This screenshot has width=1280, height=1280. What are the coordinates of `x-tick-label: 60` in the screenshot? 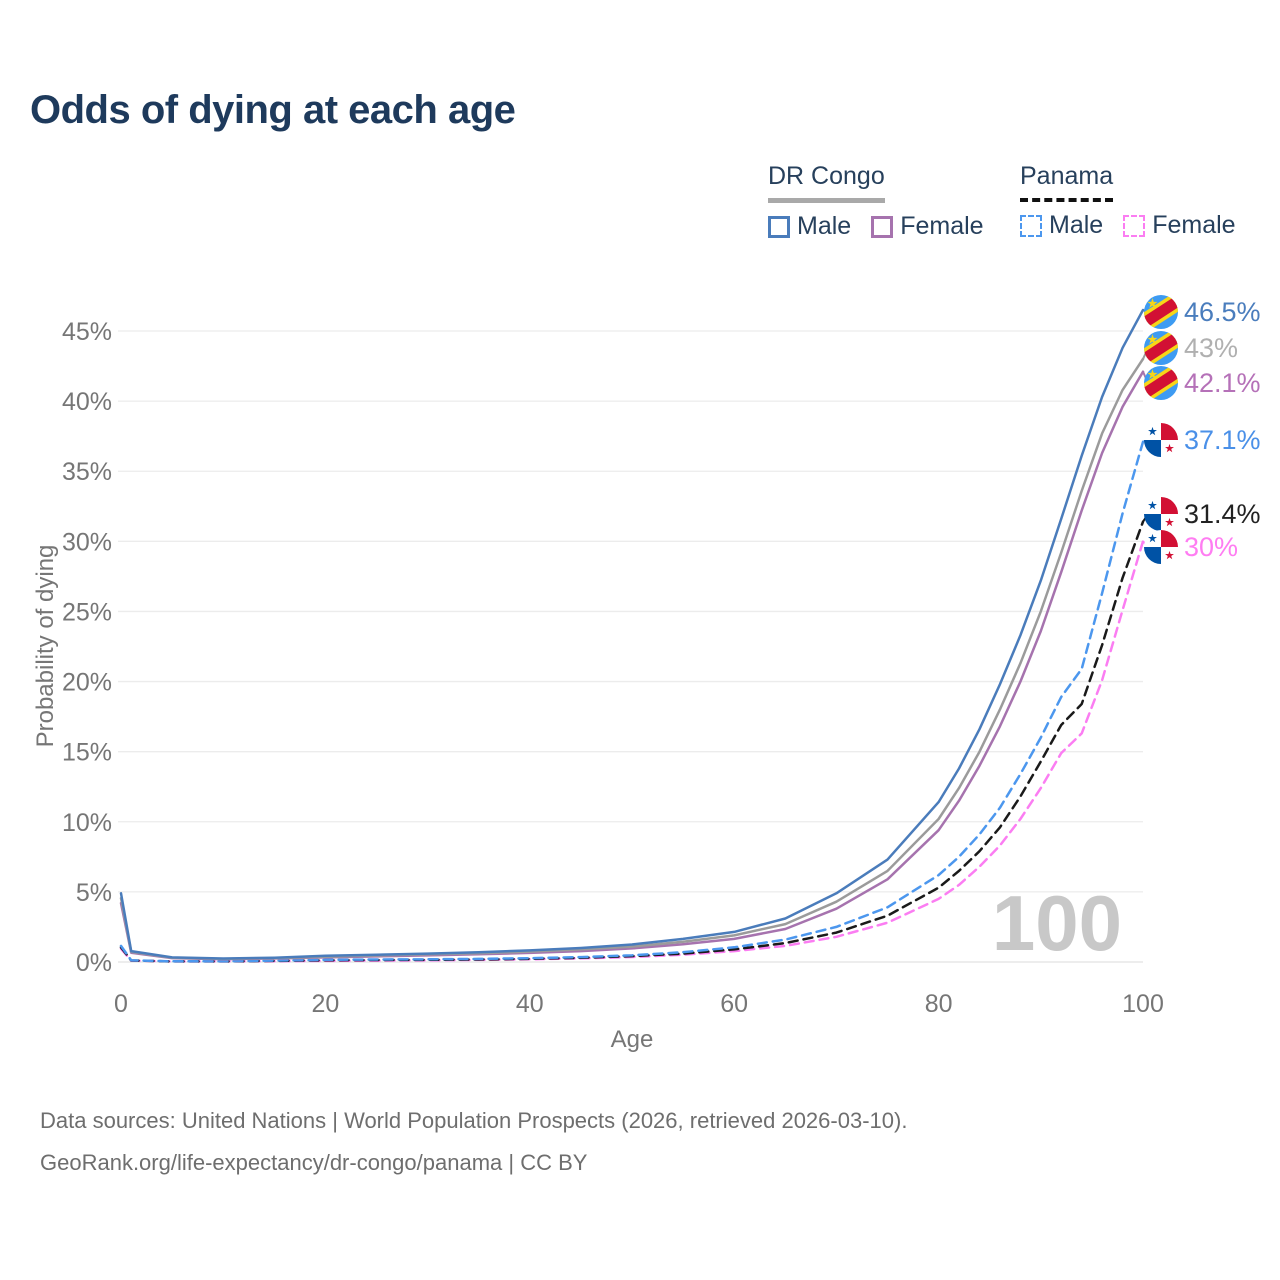 It's located at (734, 1004).